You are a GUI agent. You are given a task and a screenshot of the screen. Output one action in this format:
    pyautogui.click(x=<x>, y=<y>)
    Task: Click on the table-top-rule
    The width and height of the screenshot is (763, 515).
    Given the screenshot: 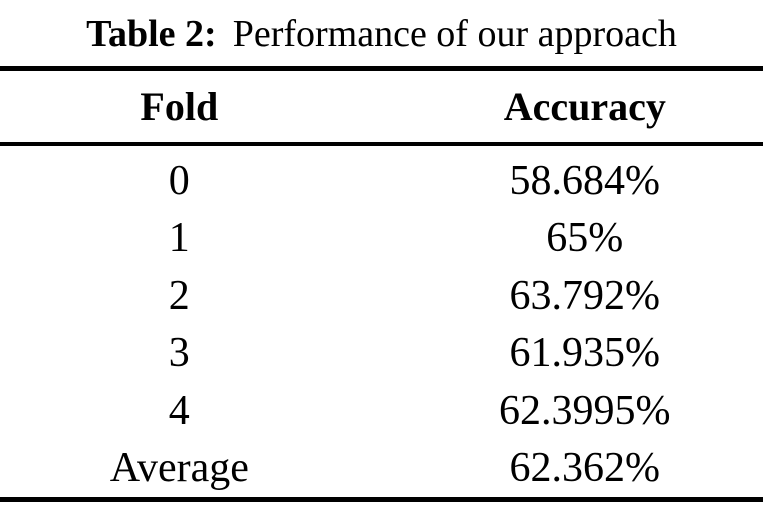 What is the action you would take?
    pyautogui.click(x=381, y=68)
    